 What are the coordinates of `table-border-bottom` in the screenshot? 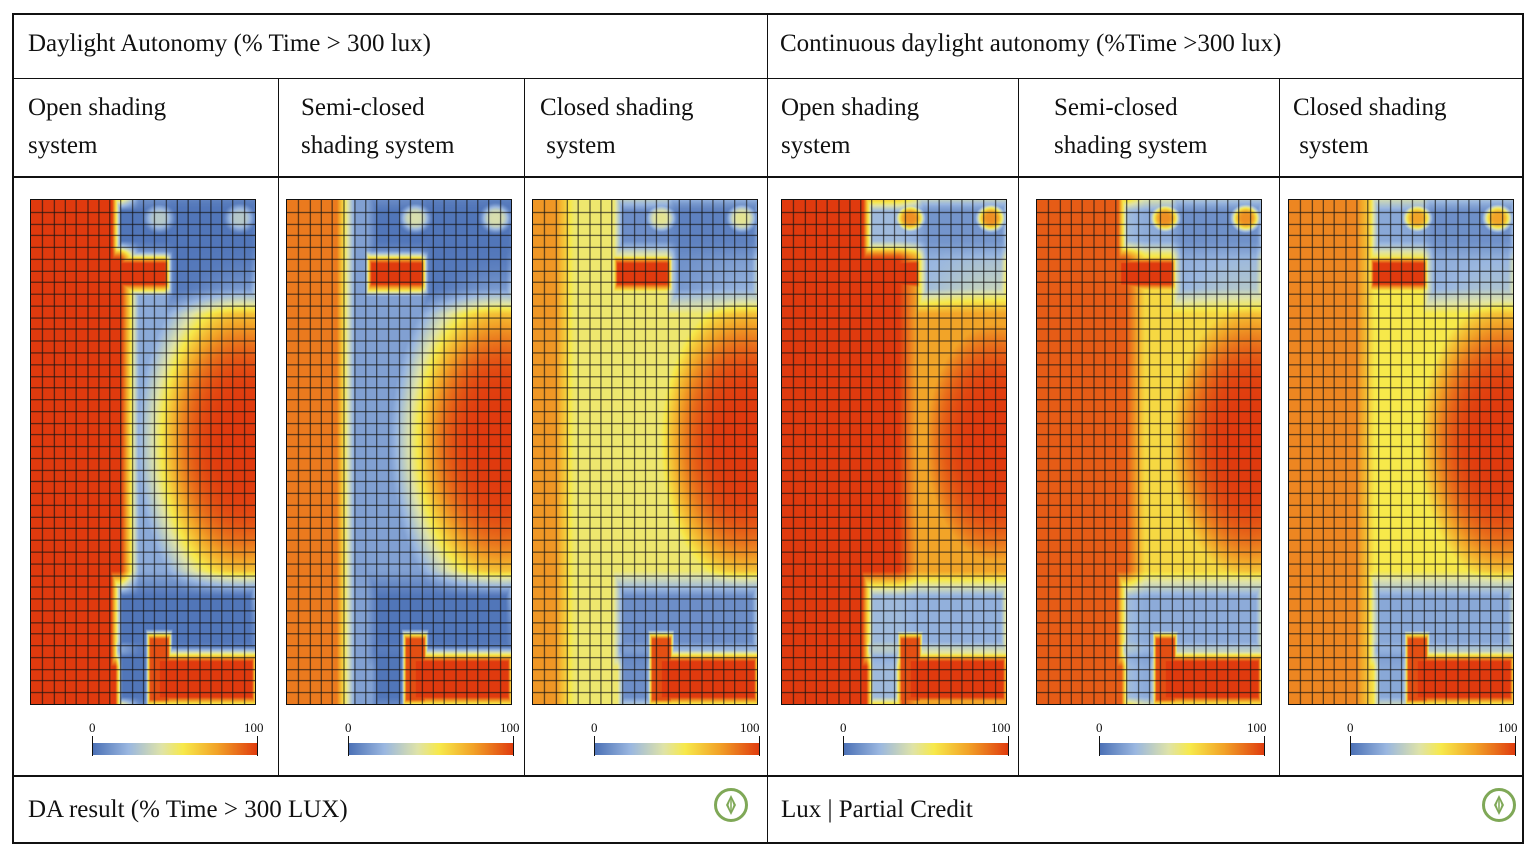 It's located at (768, 843).